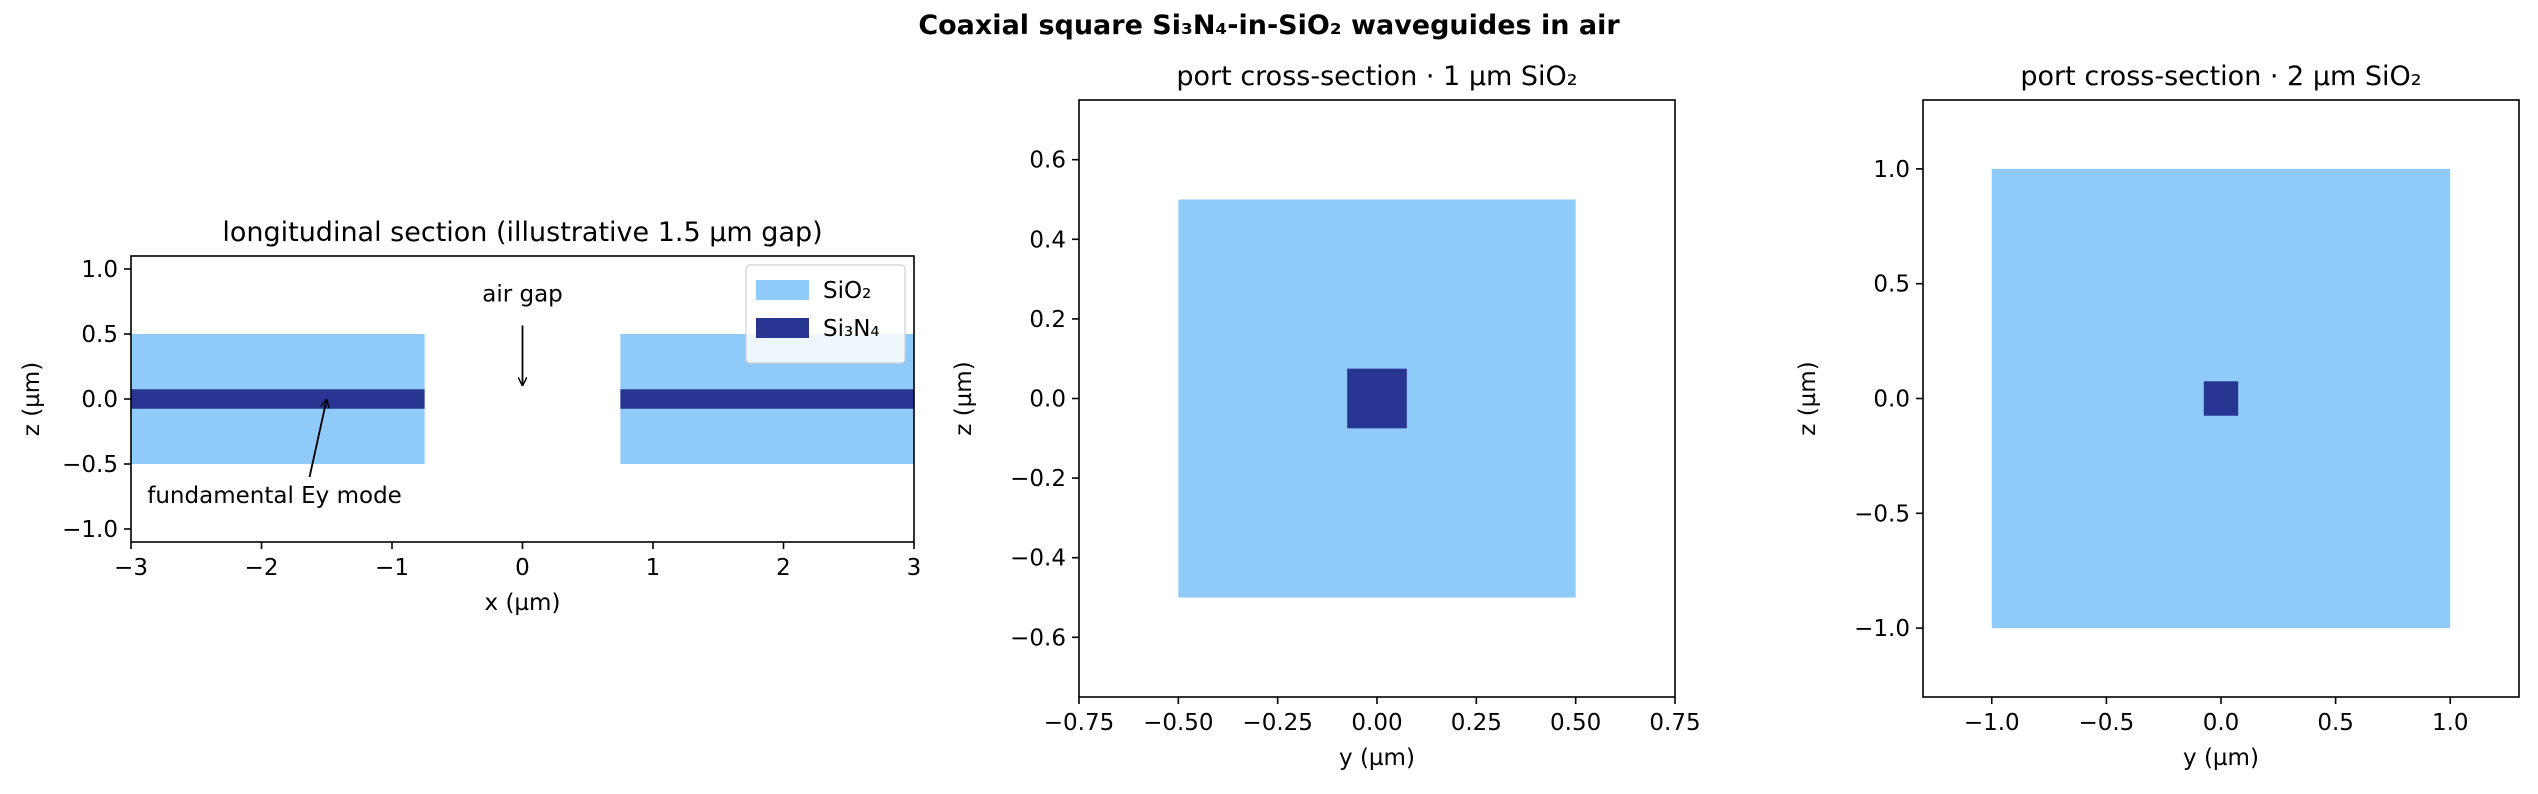 The image size is (2538, 794). I want to click on y-tick-label: 0.2, so click(1047, 320).